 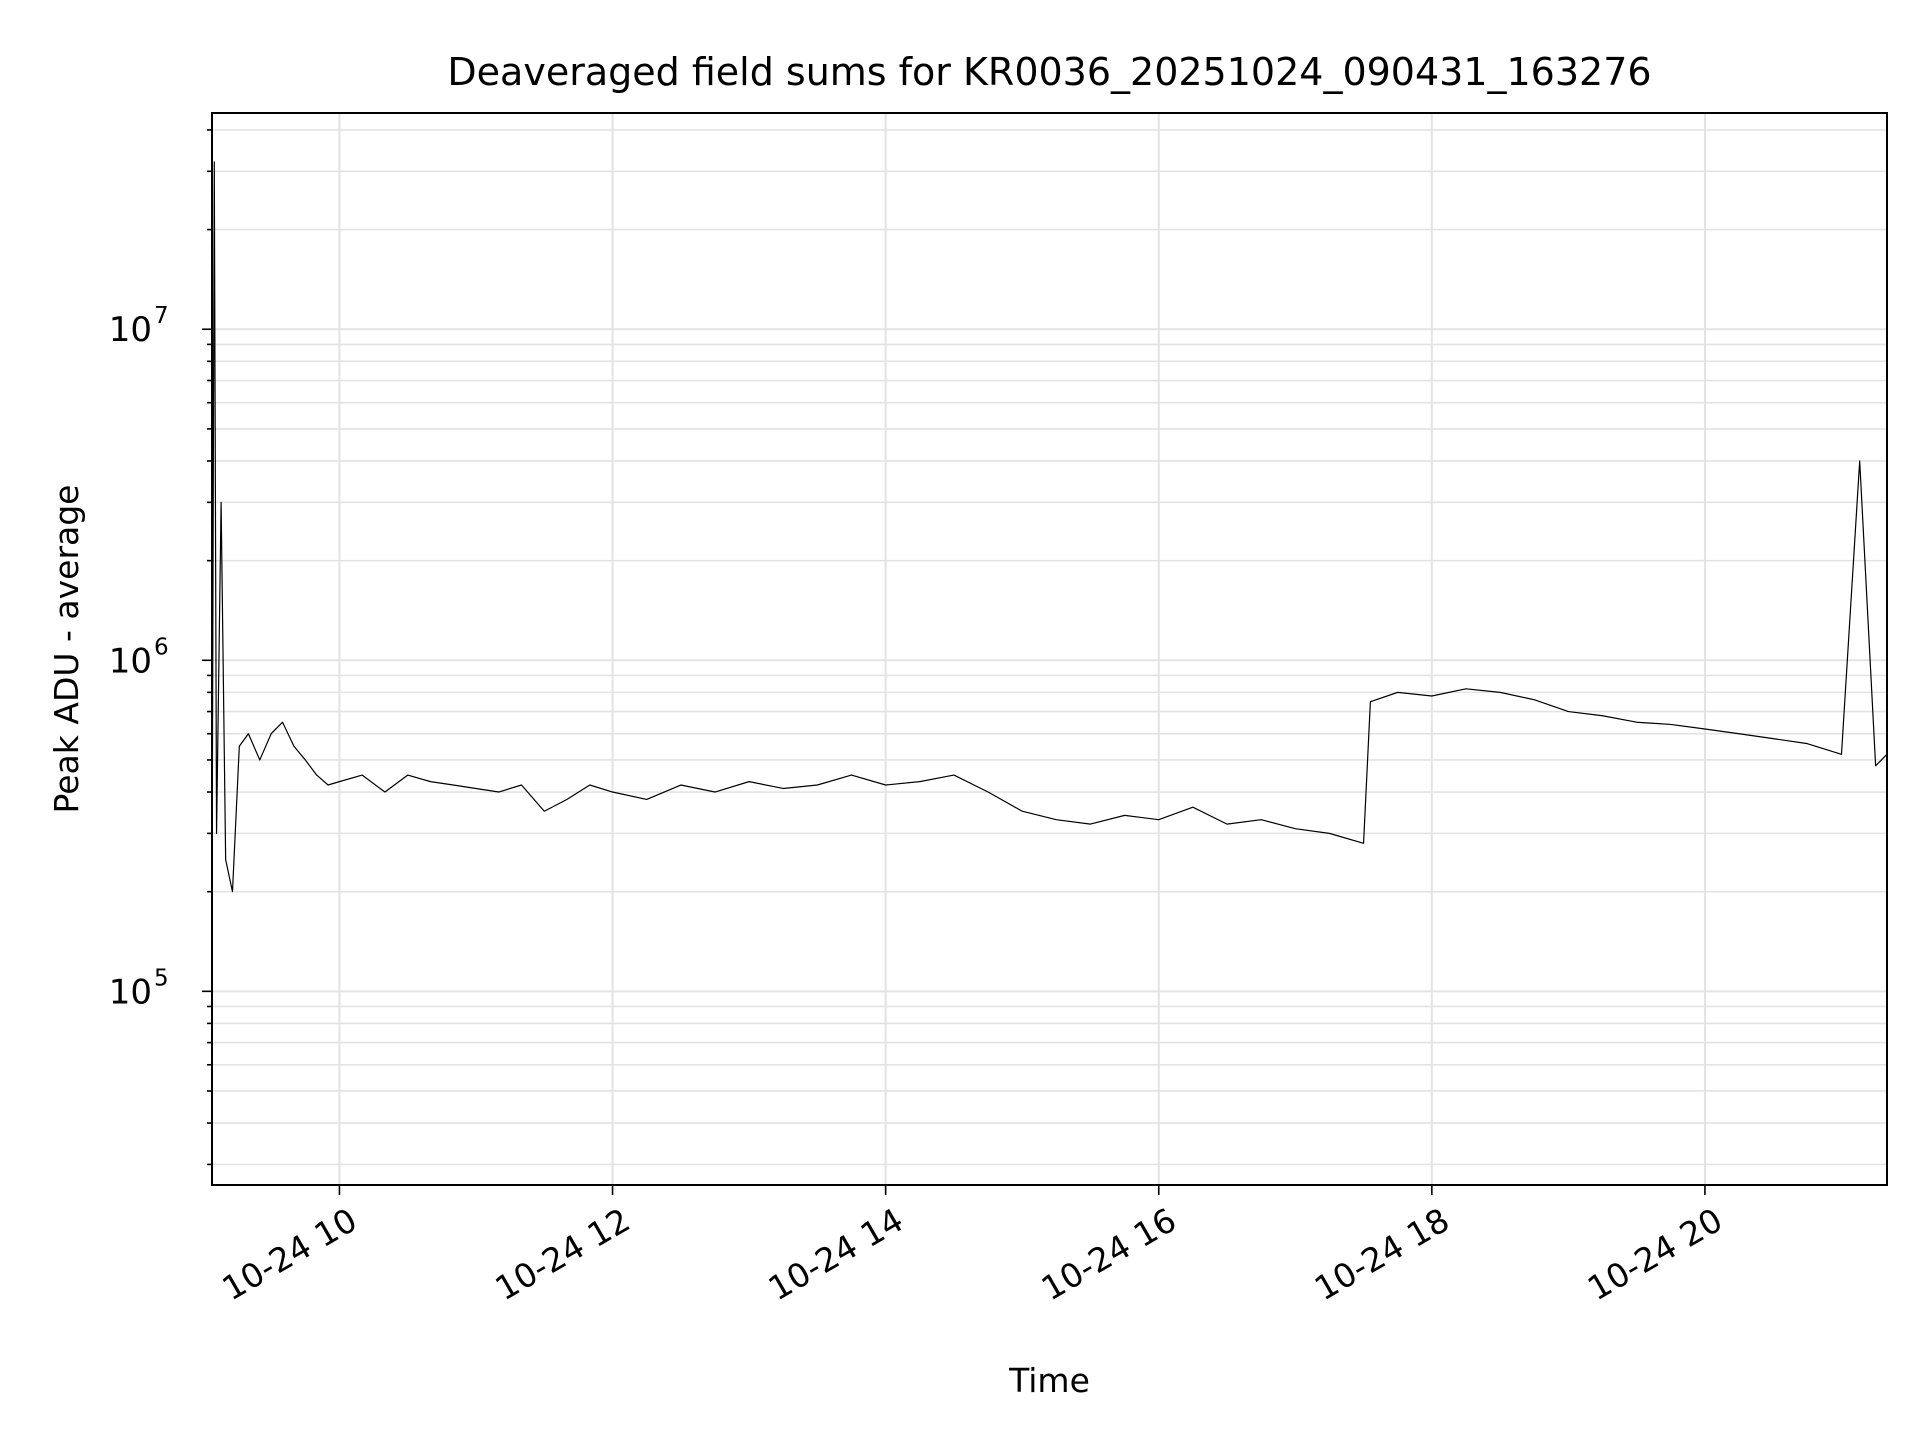 What do you see at coordinates (161, 647) in the screenshot?
I see `y-tick-label-exponent: 6` at bounding box center [161, 647].